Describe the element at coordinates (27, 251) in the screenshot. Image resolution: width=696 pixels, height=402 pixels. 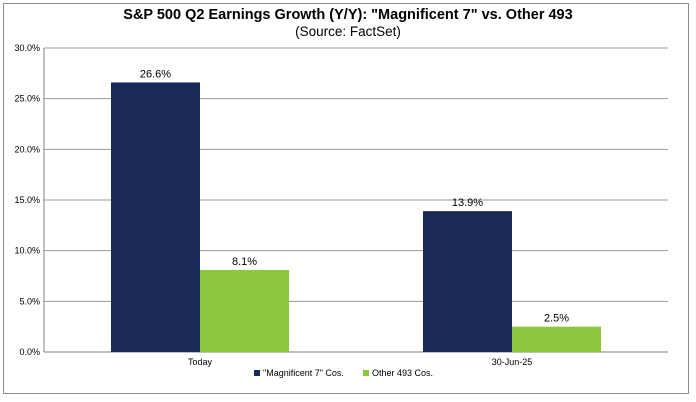
I see `y-tick-label: 10.0%` at that location.